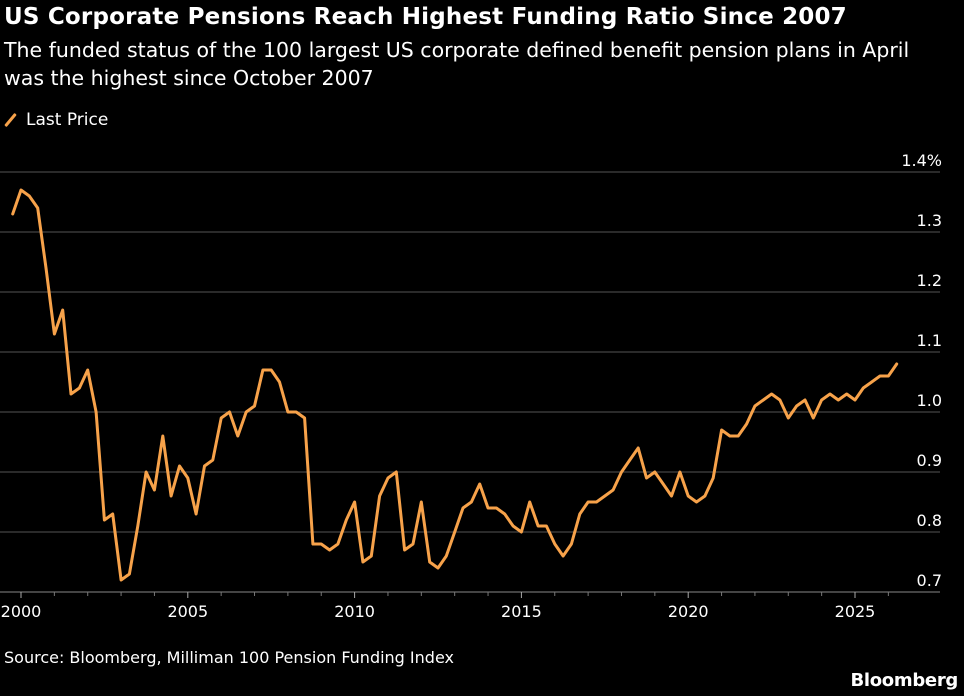 The width and height of the screenshot is (964, 696). What do you see at coordinates (521, 611) in the screenshot?
I see `x-tick-label: 2015` at bounding box center [521, 611].